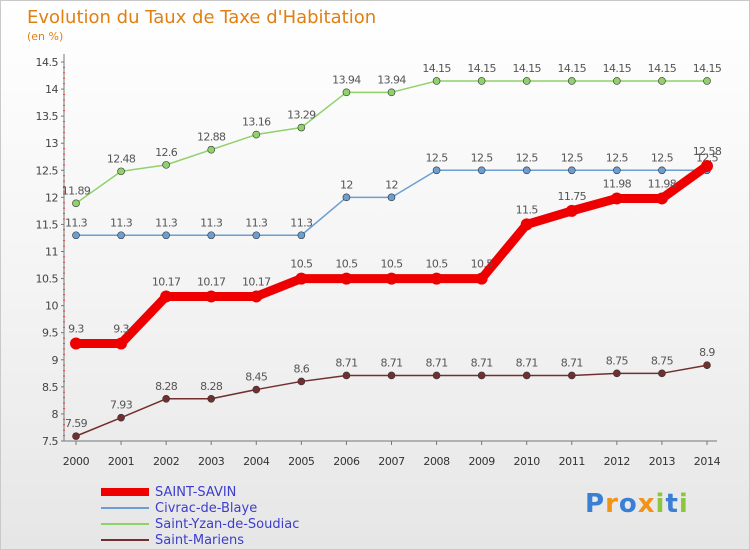 The height and width of the screenshot is (550, 750). Describe the element at coordinates (76, 423) in the screenshot. I see `data-label-saint-mariens: 7.59` at that location.